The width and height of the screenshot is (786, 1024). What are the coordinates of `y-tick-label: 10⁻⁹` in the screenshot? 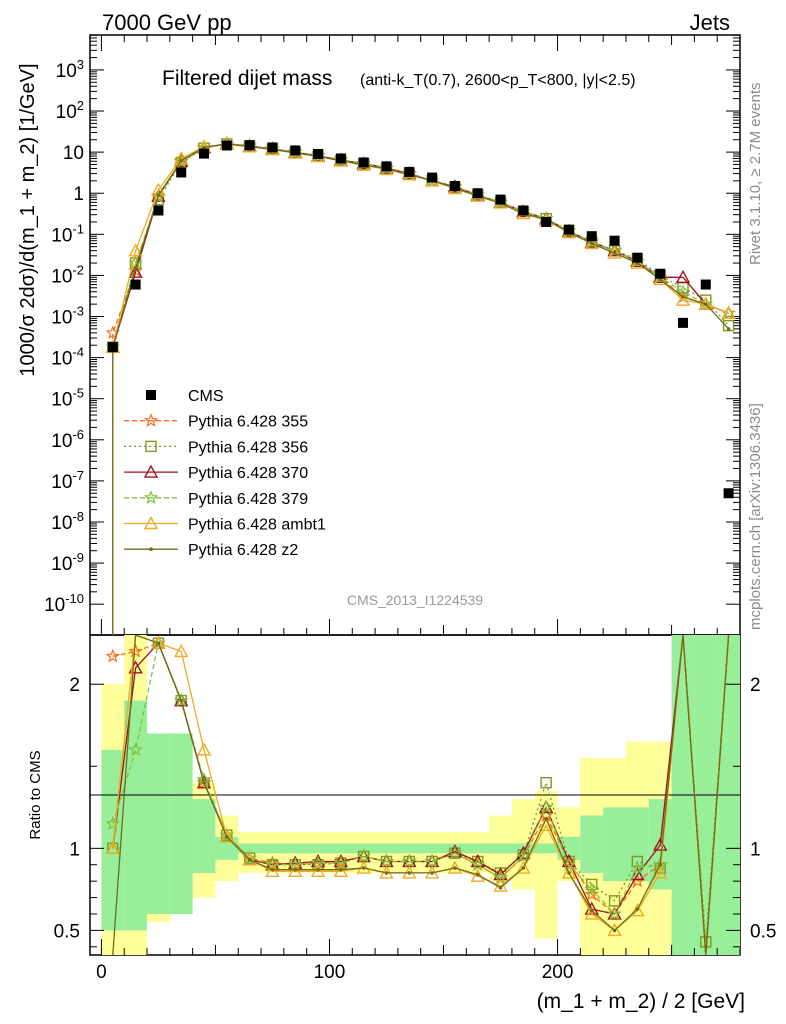 It's located at (67, 562).